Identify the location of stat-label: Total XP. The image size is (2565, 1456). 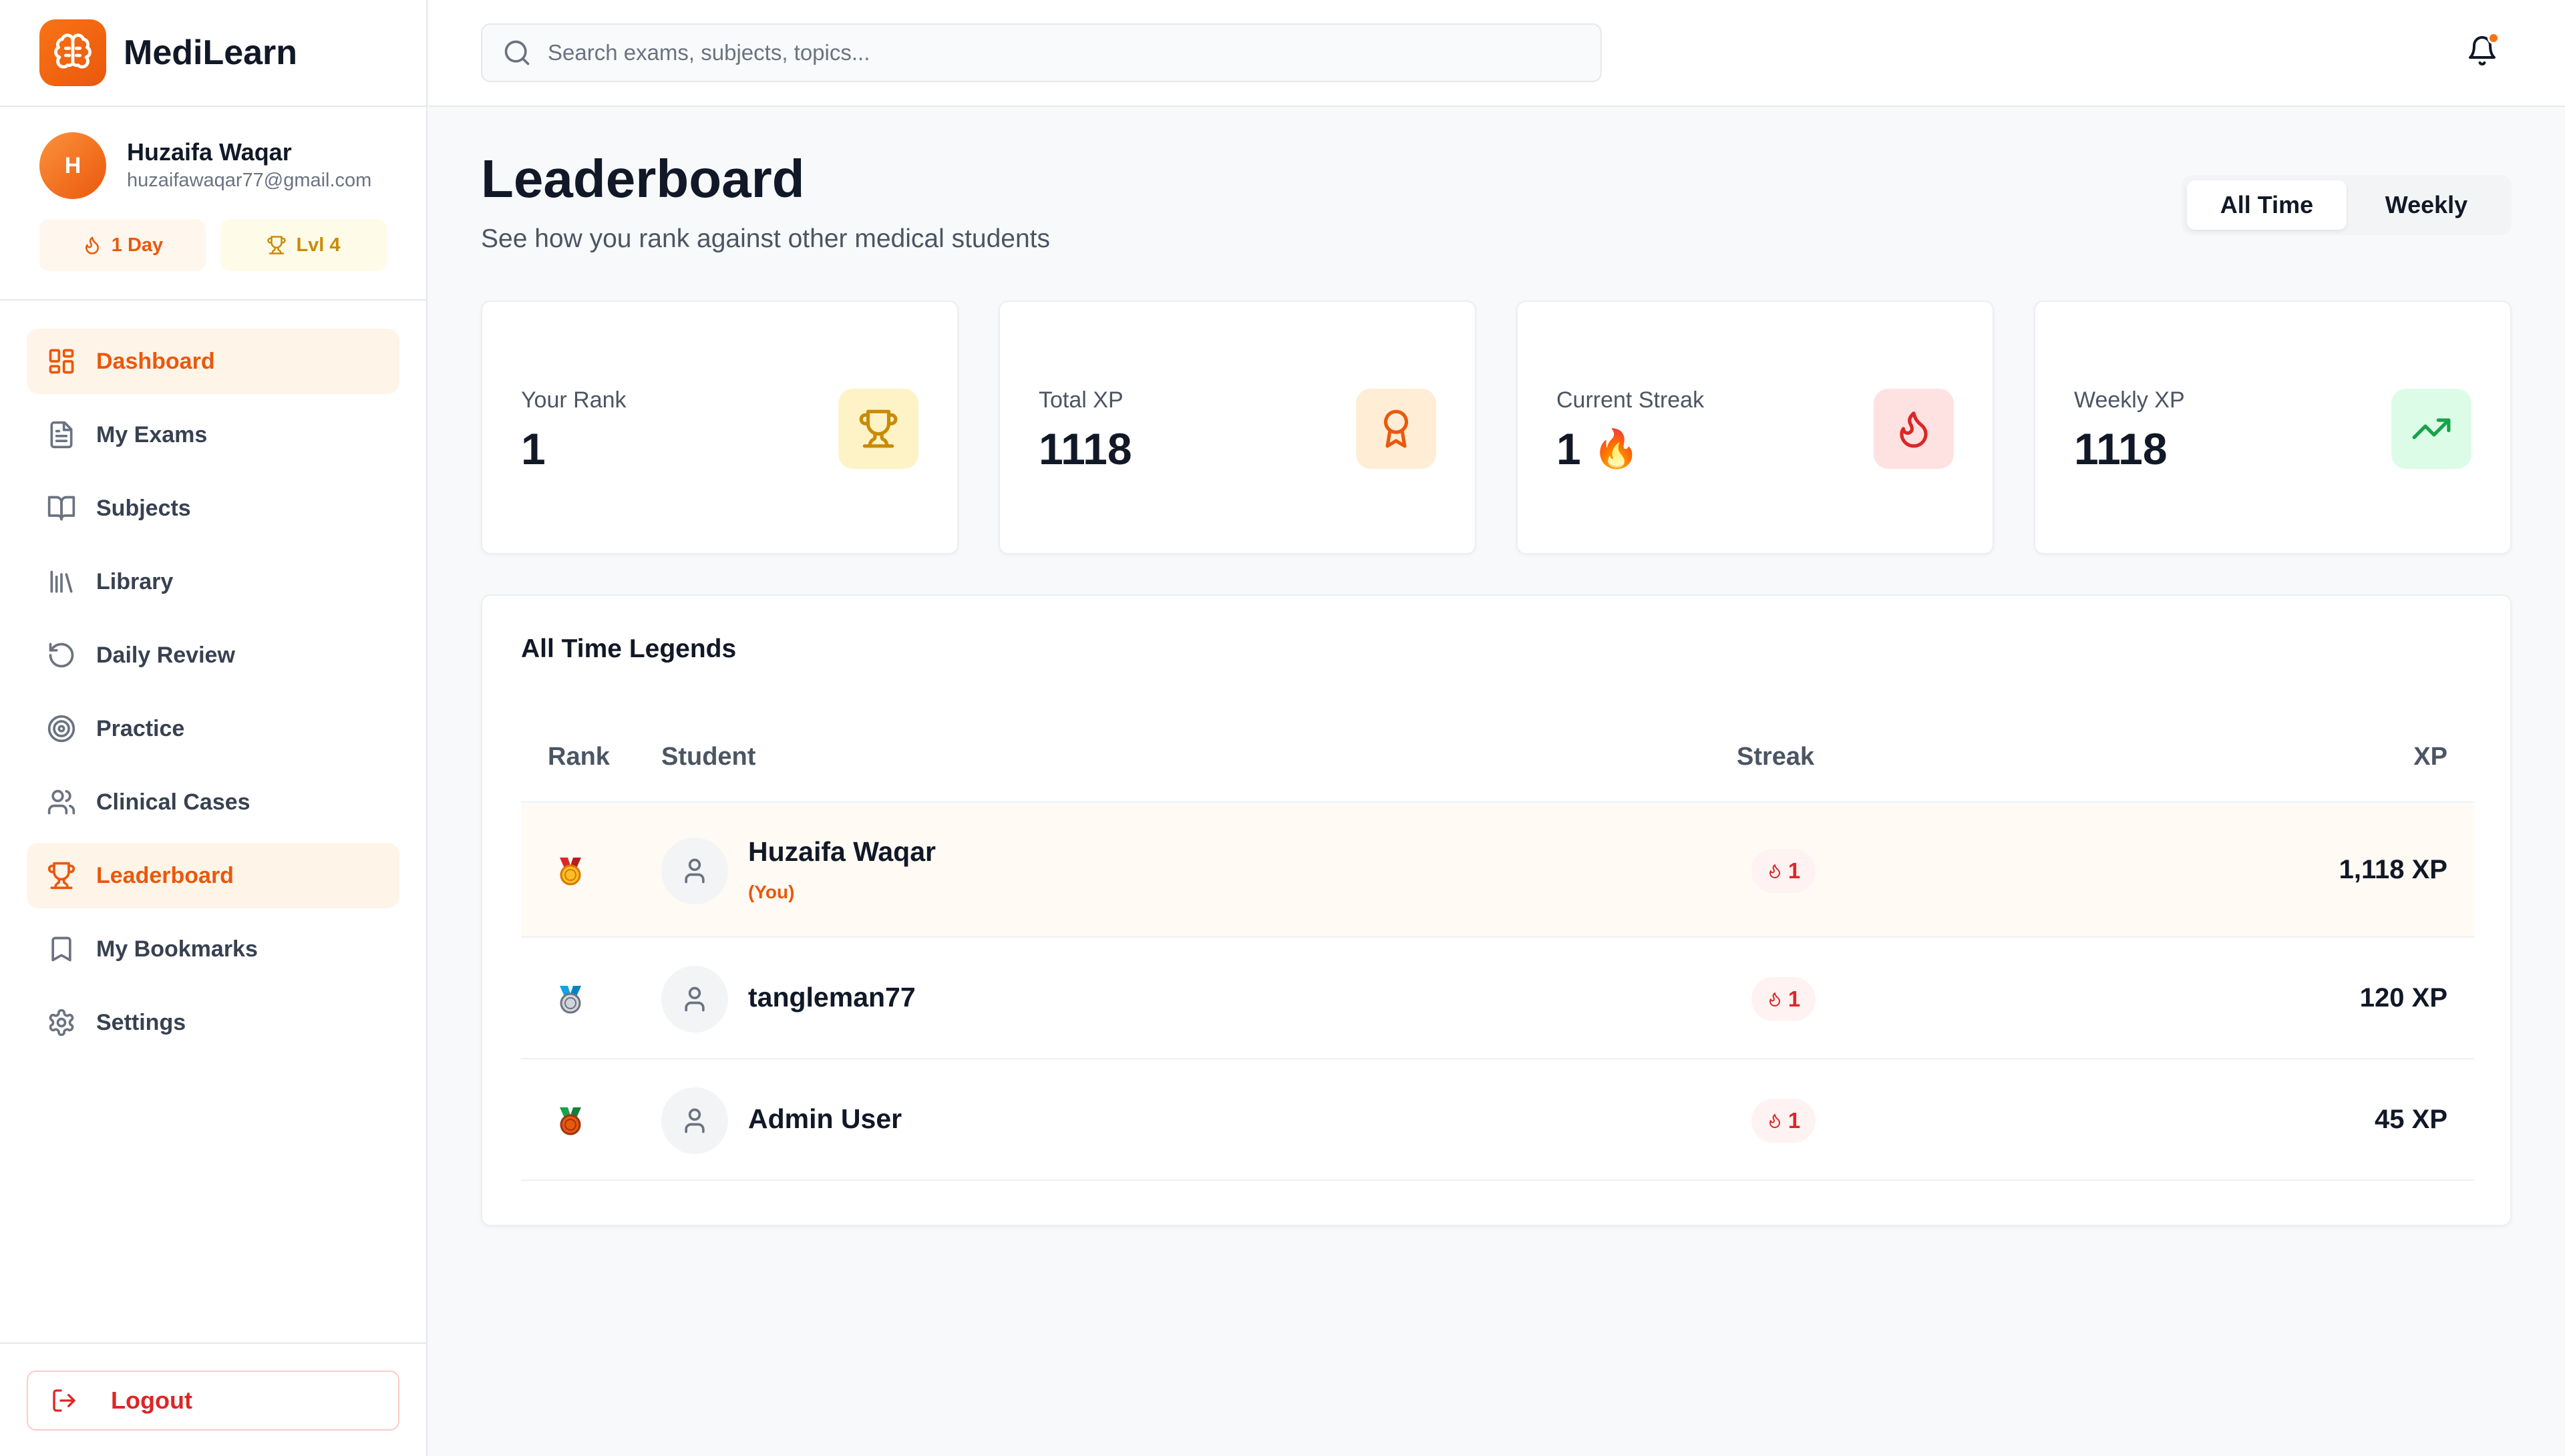
(1081, 400).